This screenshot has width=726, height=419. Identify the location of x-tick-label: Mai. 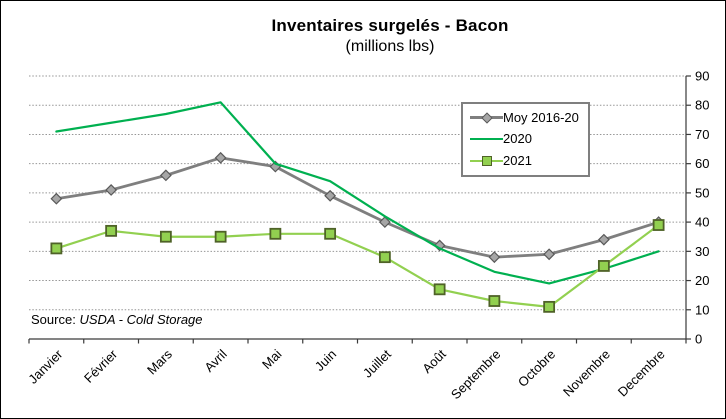
(271, 358).